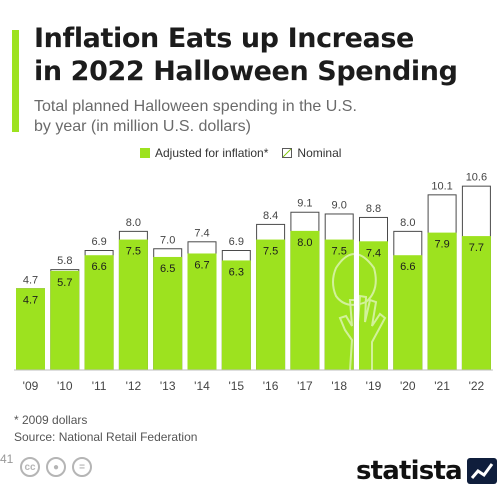  I want to click on legend-swatch-nominal, so click(287, 153).